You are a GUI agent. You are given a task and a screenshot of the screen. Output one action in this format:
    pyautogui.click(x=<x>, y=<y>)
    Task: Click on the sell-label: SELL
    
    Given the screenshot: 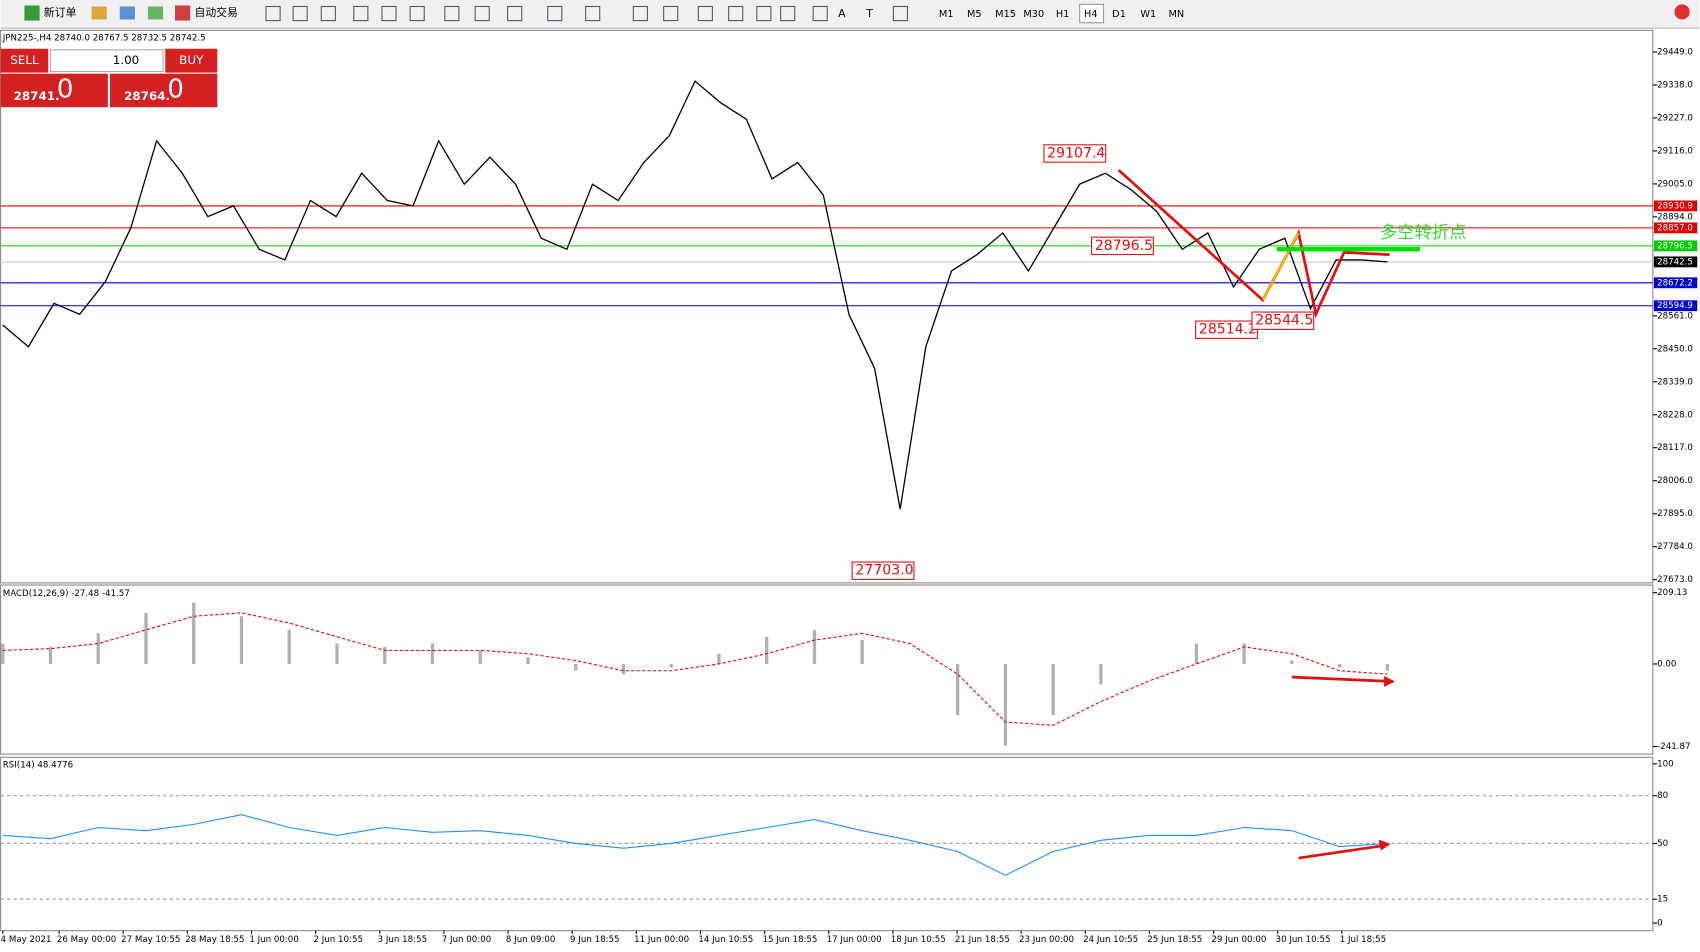 What is the action you would take?
    pyautogui.click(x=24, y=60)
    